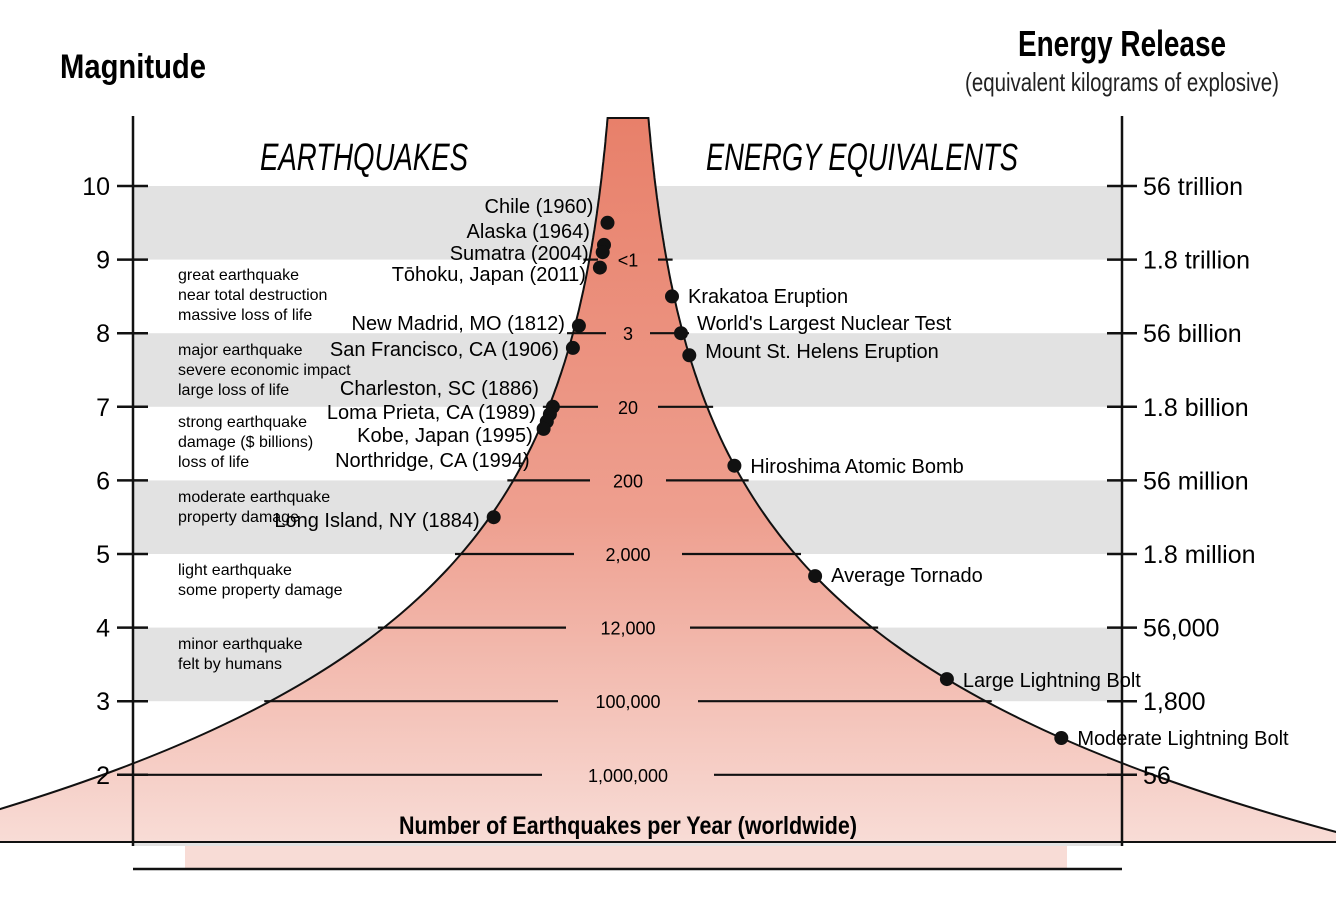 The image size is (1336, 909). I want to click on energy-tick-label: 1,800, so click(1174, 702).